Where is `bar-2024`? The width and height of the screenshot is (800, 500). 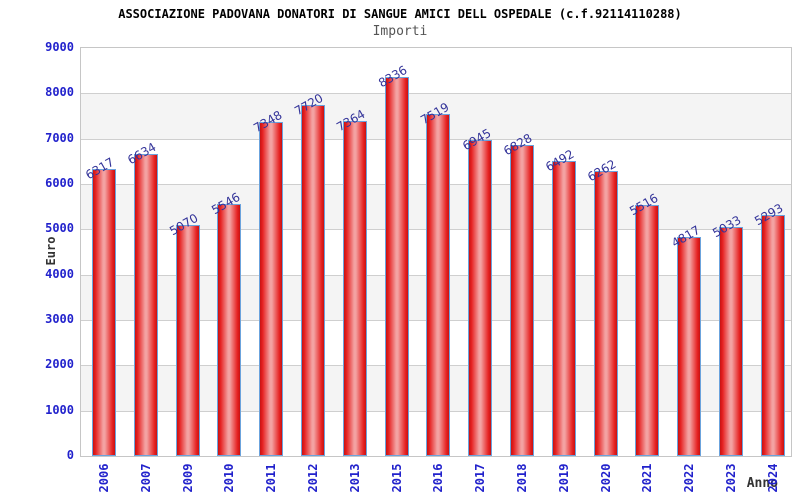 bar-2024 is located at coordinates (772, 335).